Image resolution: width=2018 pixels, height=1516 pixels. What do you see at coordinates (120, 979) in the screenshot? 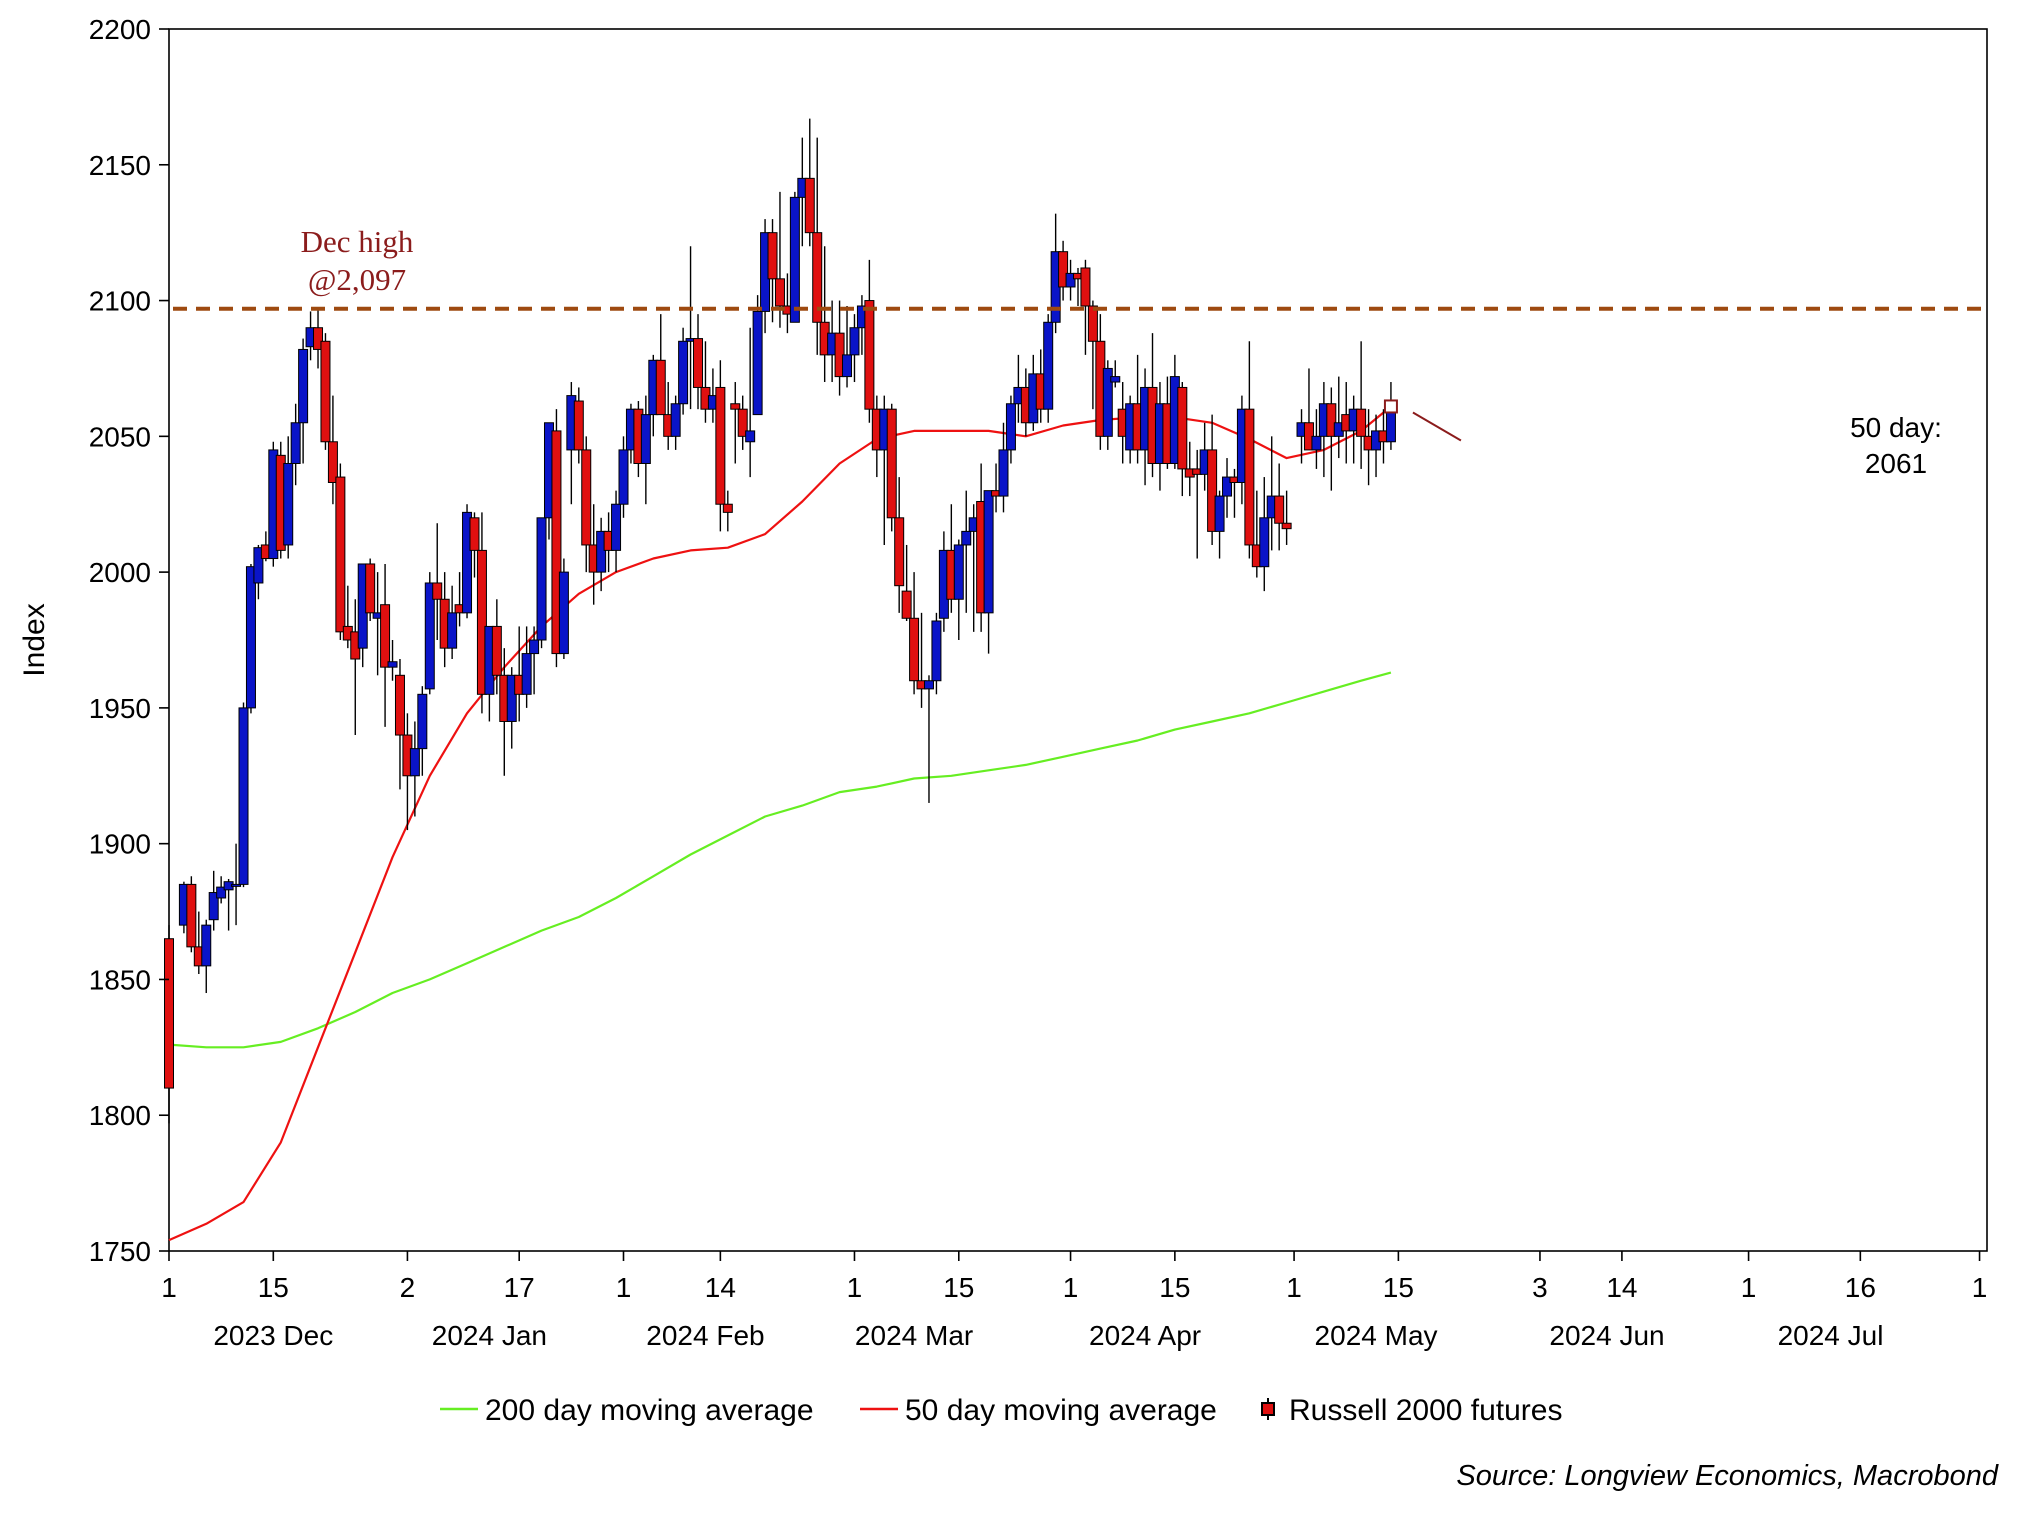
I see `y-tick-label: 1850` at bounding box center [120, 979].